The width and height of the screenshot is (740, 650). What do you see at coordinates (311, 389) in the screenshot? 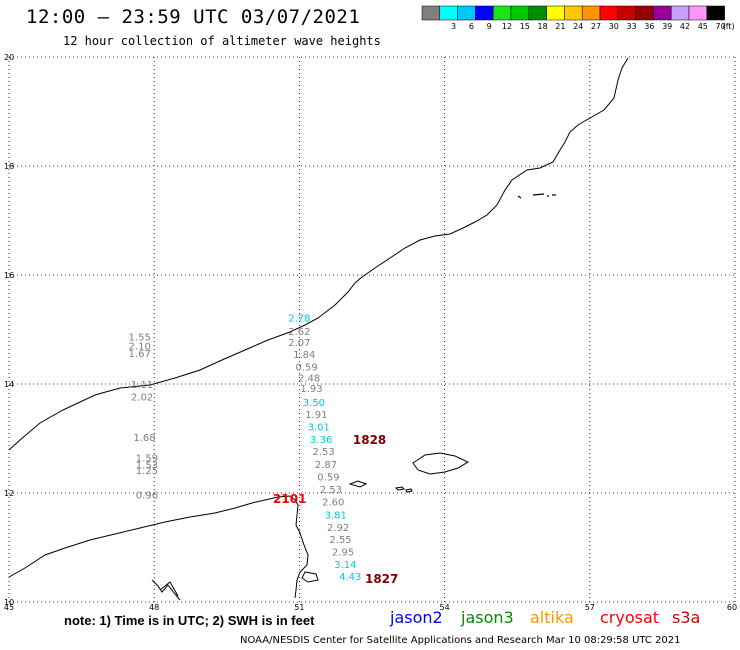
I see `wave-height-value: 1.93` at bounding box center [311, 389].